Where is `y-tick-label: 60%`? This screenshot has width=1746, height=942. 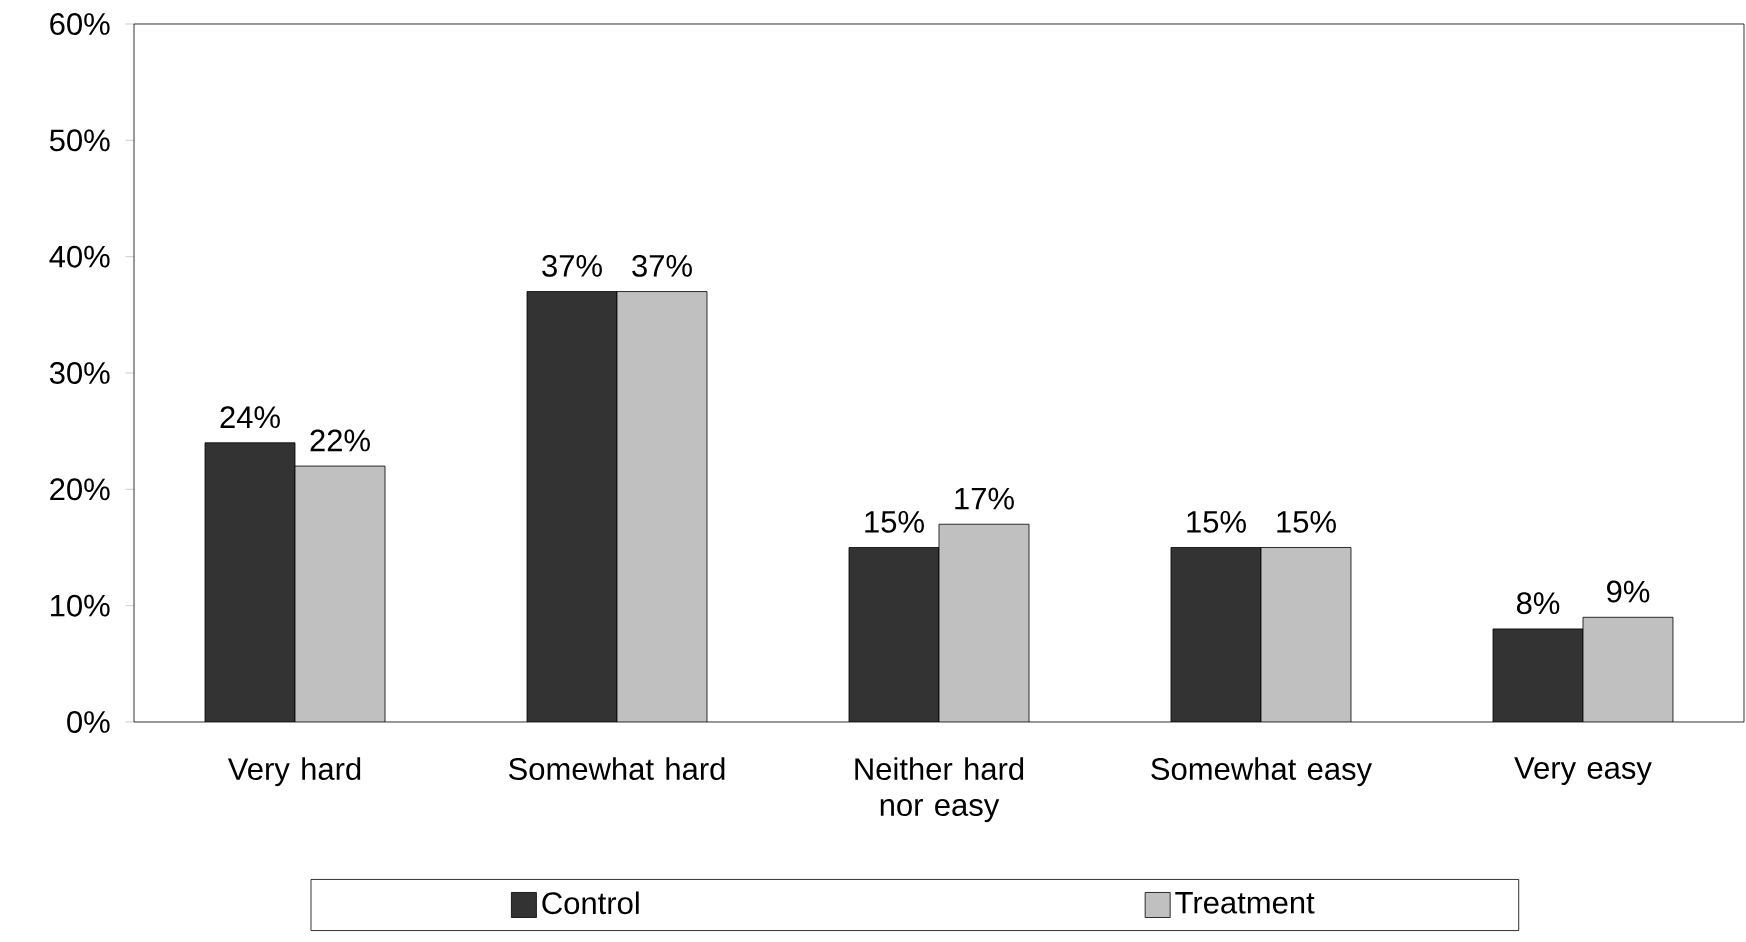
y-tick-label: 60% is located at coordinates (80, 24).